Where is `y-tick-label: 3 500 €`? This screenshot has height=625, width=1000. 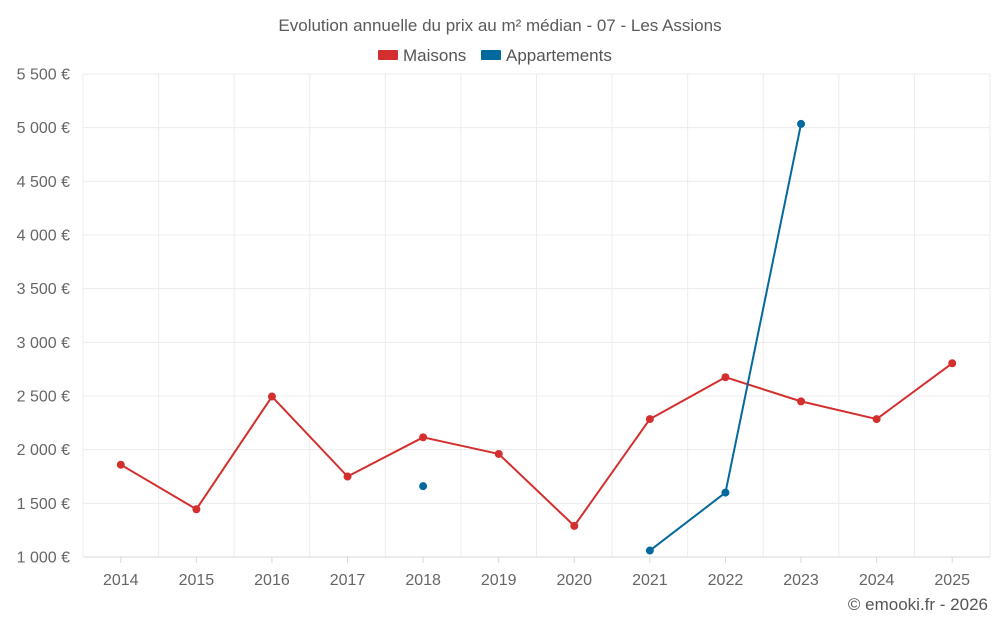 y-tick-label: 3 500 € is located at coordinates (43, 289).